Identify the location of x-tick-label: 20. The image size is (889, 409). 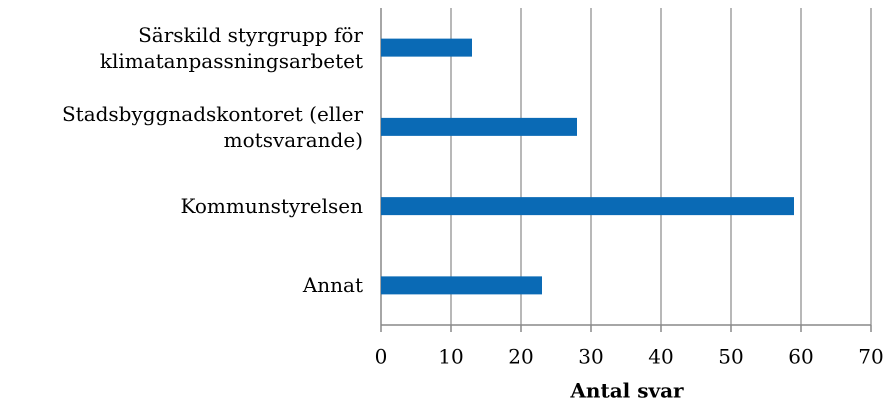
(520, 357).